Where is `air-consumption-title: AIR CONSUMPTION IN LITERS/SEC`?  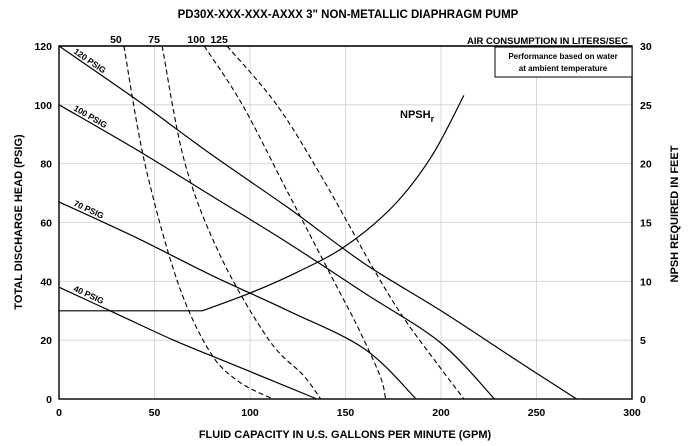 air-consumption-title: AIR CONSUMPTION IN LITERS/SEC is located at coordinates (547, 41).